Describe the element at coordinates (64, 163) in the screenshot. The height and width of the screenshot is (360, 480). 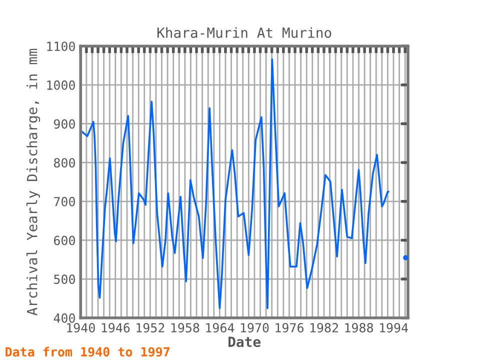
I see `y-tick-label: 800` at that location.